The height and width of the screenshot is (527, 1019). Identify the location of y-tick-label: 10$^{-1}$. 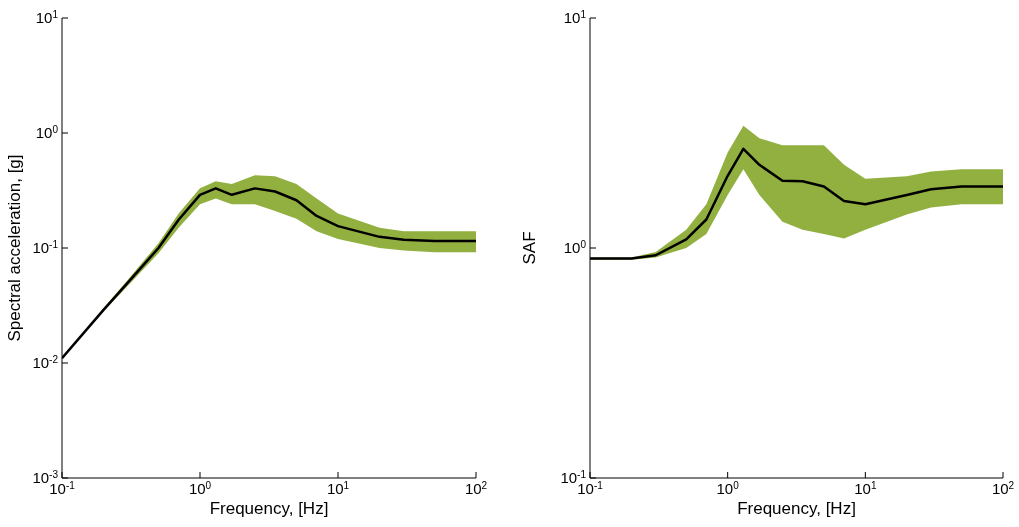
(45, 247).